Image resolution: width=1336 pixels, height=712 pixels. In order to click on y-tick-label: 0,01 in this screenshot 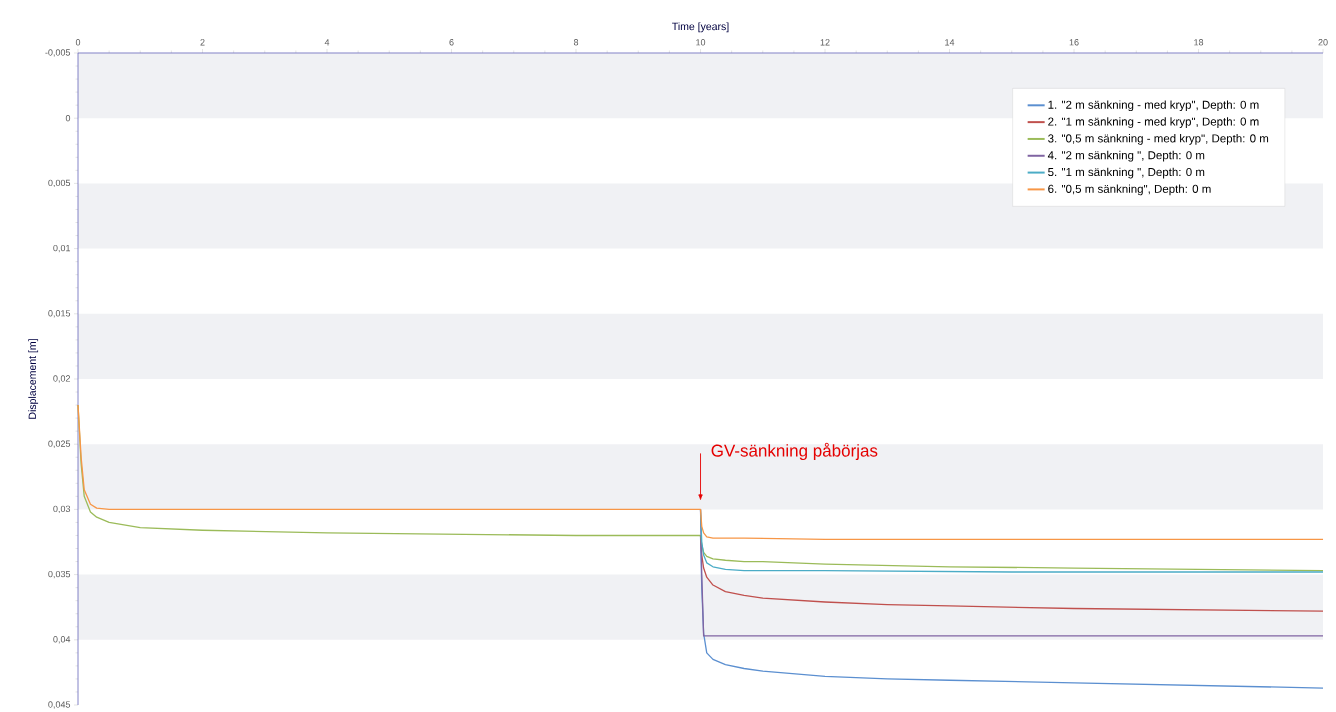, I will do `click(62, 248)`.